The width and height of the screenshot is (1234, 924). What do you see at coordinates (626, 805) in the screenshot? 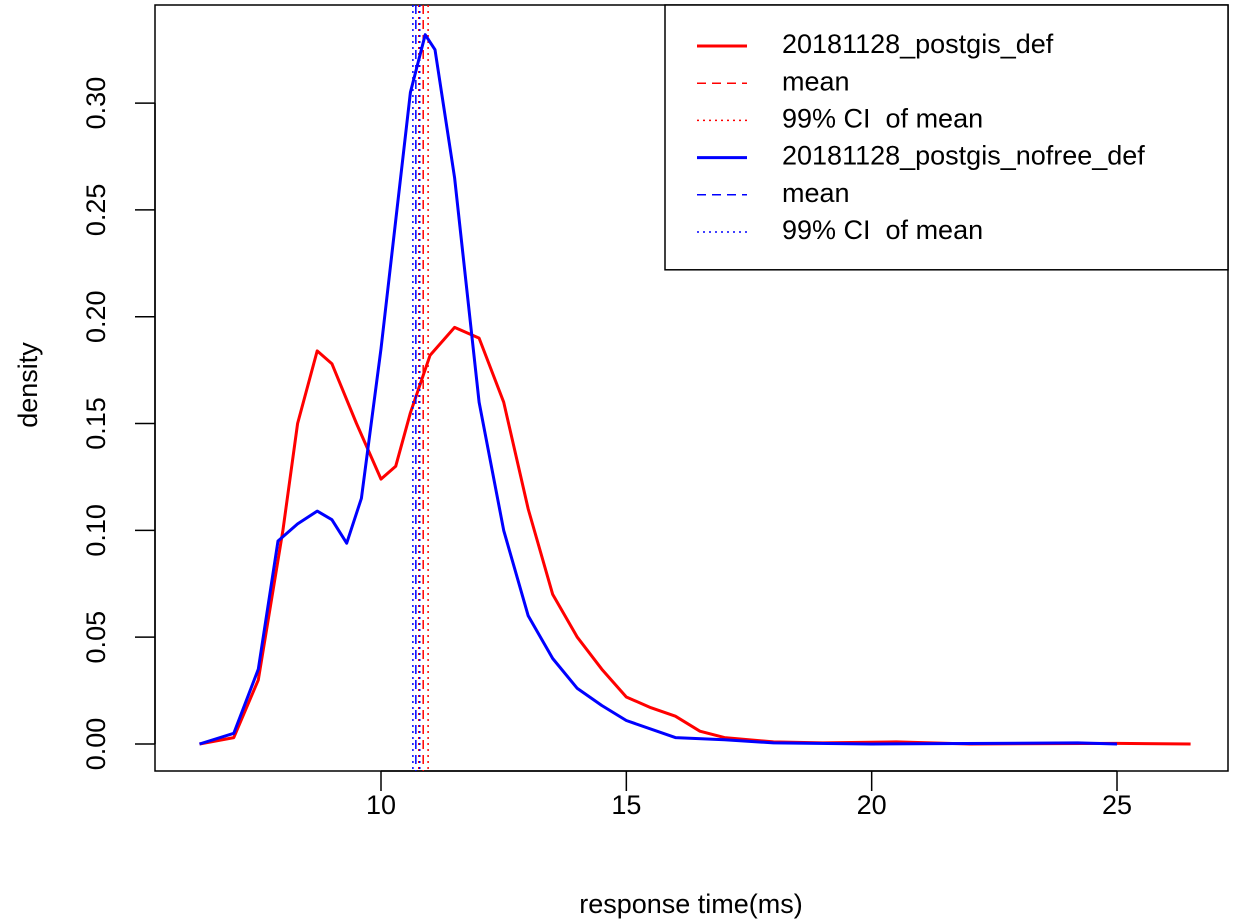
I see `x-tick-label: 15` at bounding box center [626, 805].